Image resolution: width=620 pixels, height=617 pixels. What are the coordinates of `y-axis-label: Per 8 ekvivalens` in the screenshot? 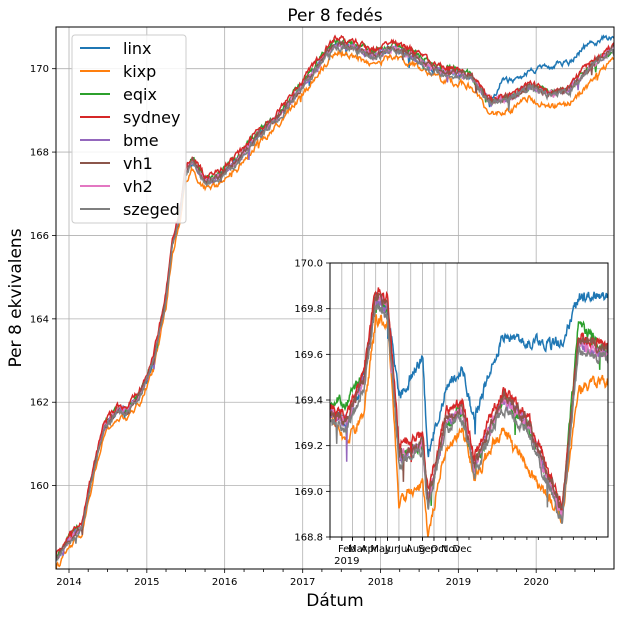 It's located at (16, 297).